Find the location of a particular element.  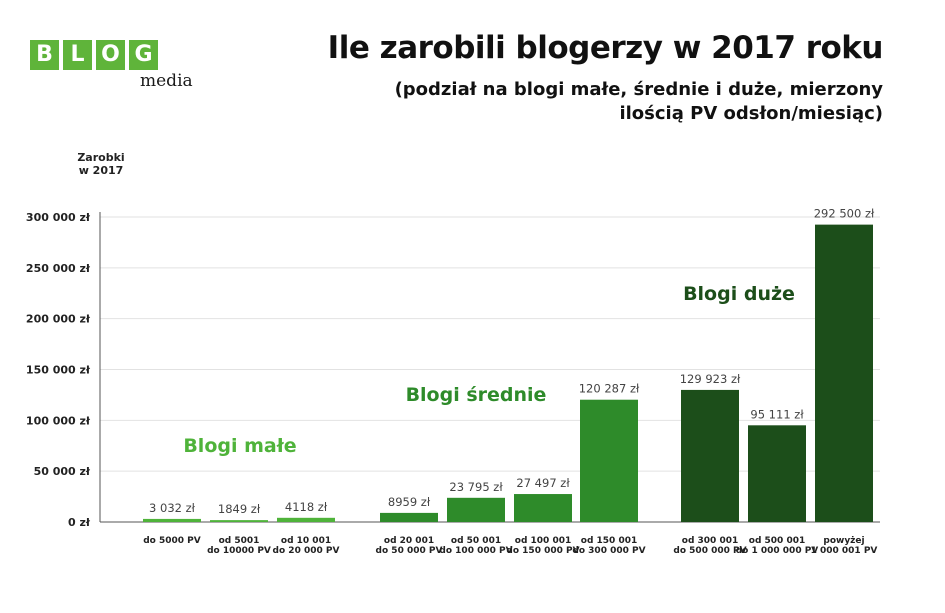

x-tick-label: do 300 000 PV is located at coordinates (608, 551).